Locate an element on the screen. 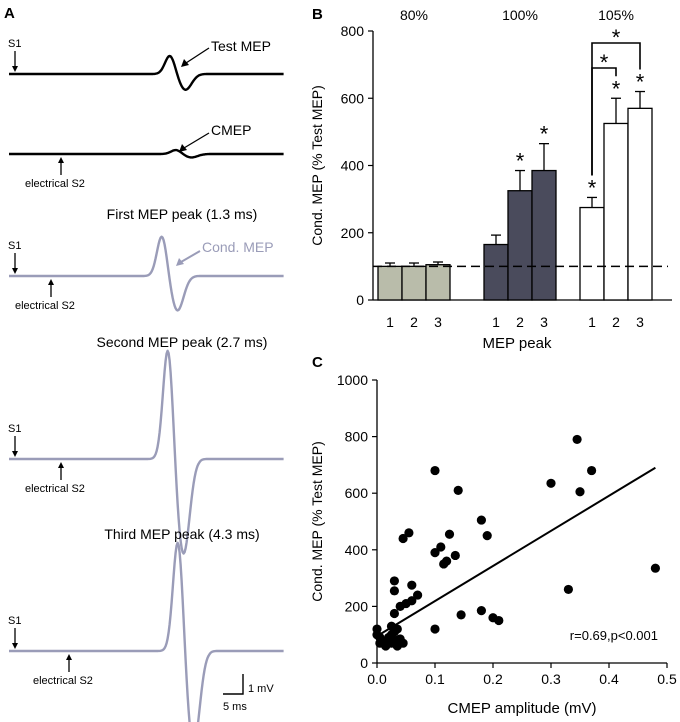 The image size is (680, 722). test-mep-pointer is located at coordinates (197, 55).